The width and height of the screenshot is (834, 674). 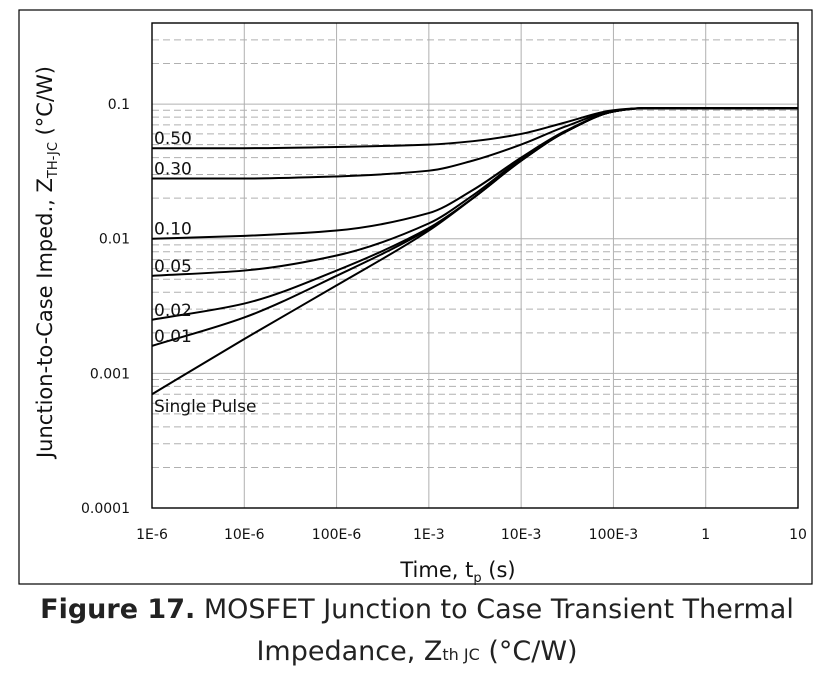 I want to click on x-tick-label: 10, so click(x=798, y=535).